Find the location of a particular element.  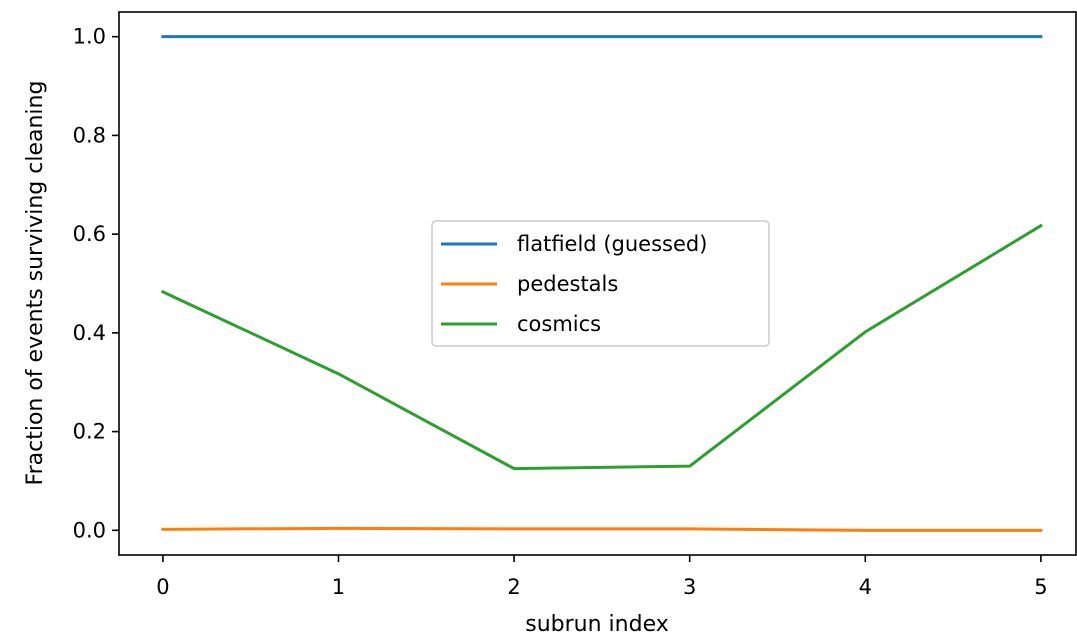

x-axis-label: subrun index is located at coordinates (596, 624).